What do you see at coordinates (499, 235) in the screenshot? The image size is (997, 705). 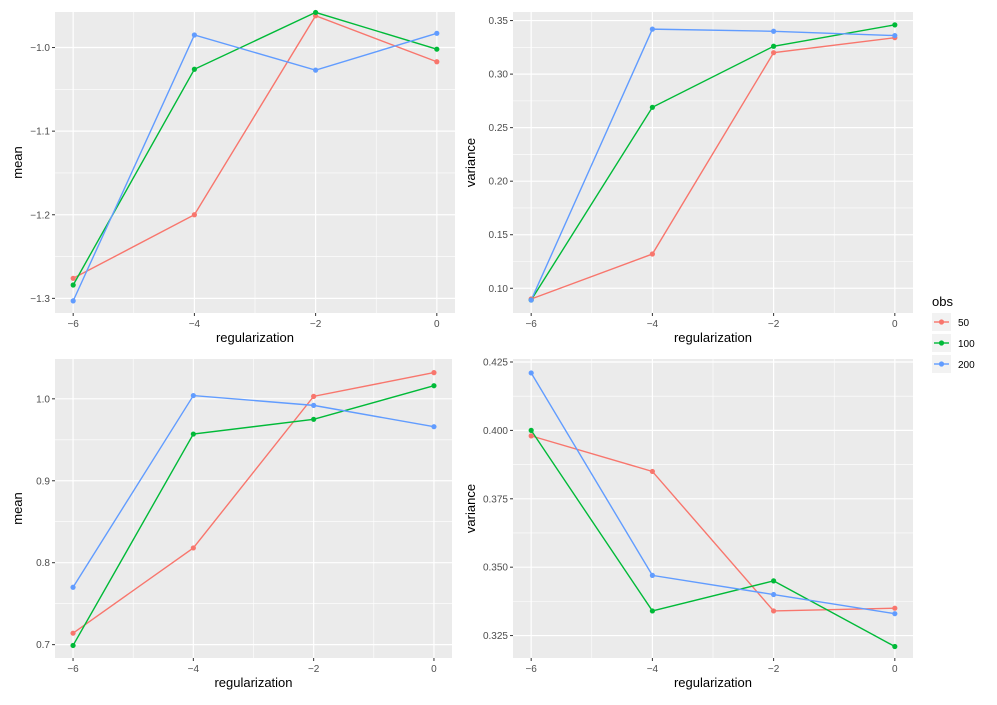 I see `y-tick-label: 0.15` at bounding box center [499, 235].